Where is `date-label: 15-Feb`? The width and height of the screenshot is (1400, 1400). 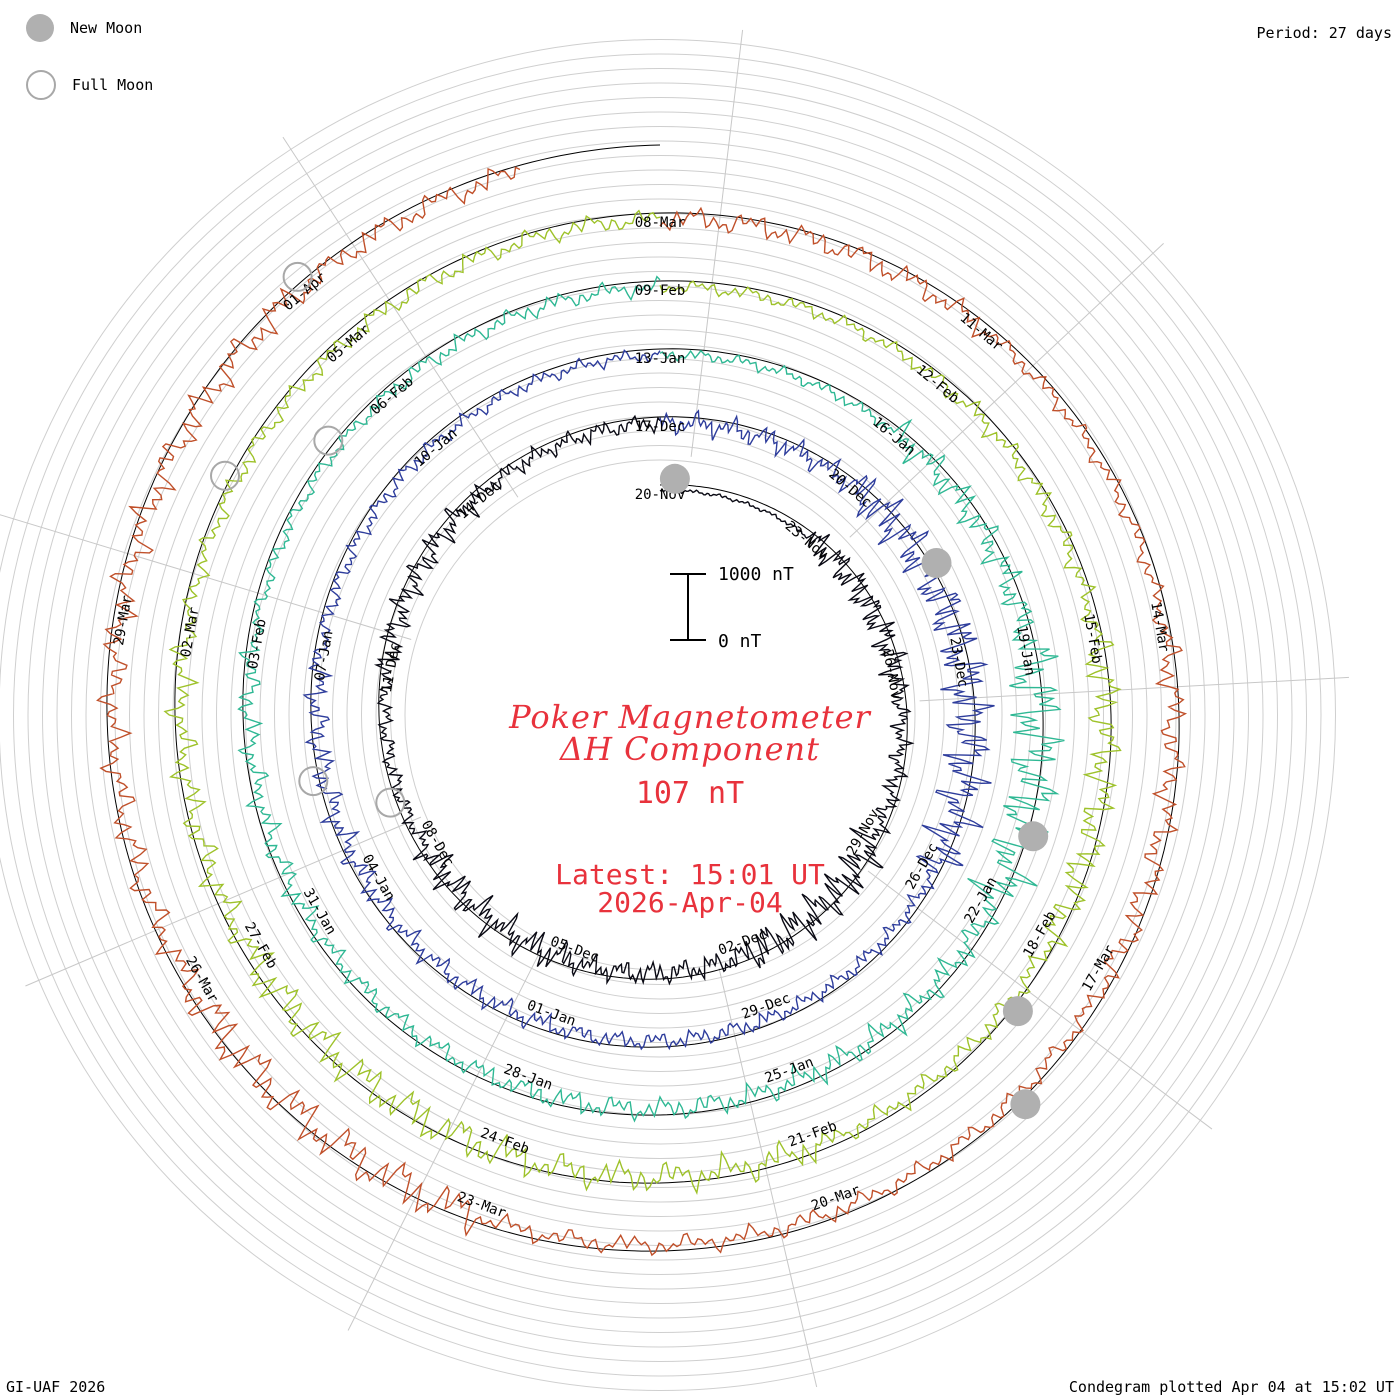
date-label: 15-Feb is located at coordinates (1092, 638).